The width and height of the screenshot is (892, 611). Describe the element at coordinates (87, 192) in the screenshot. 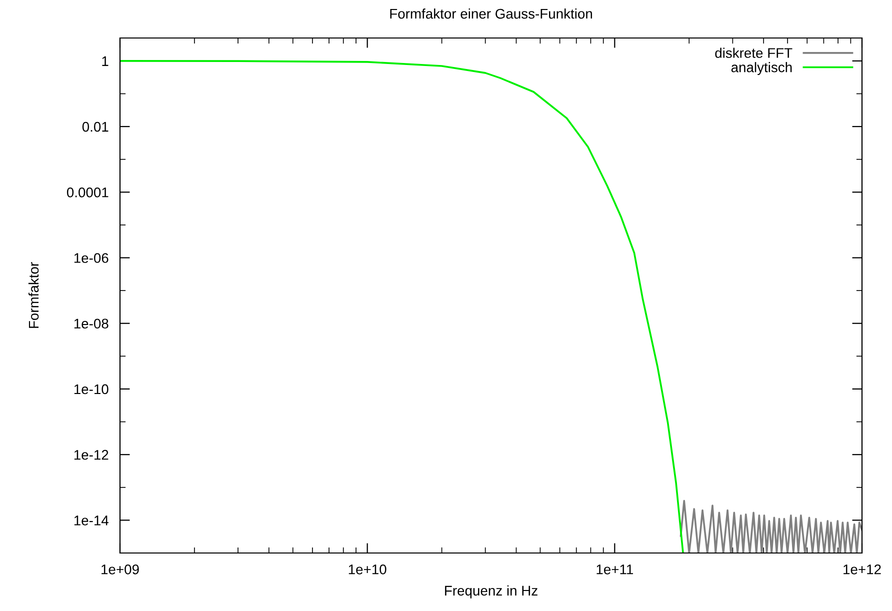

I see `y-tick-label: 0.0001` at that location.